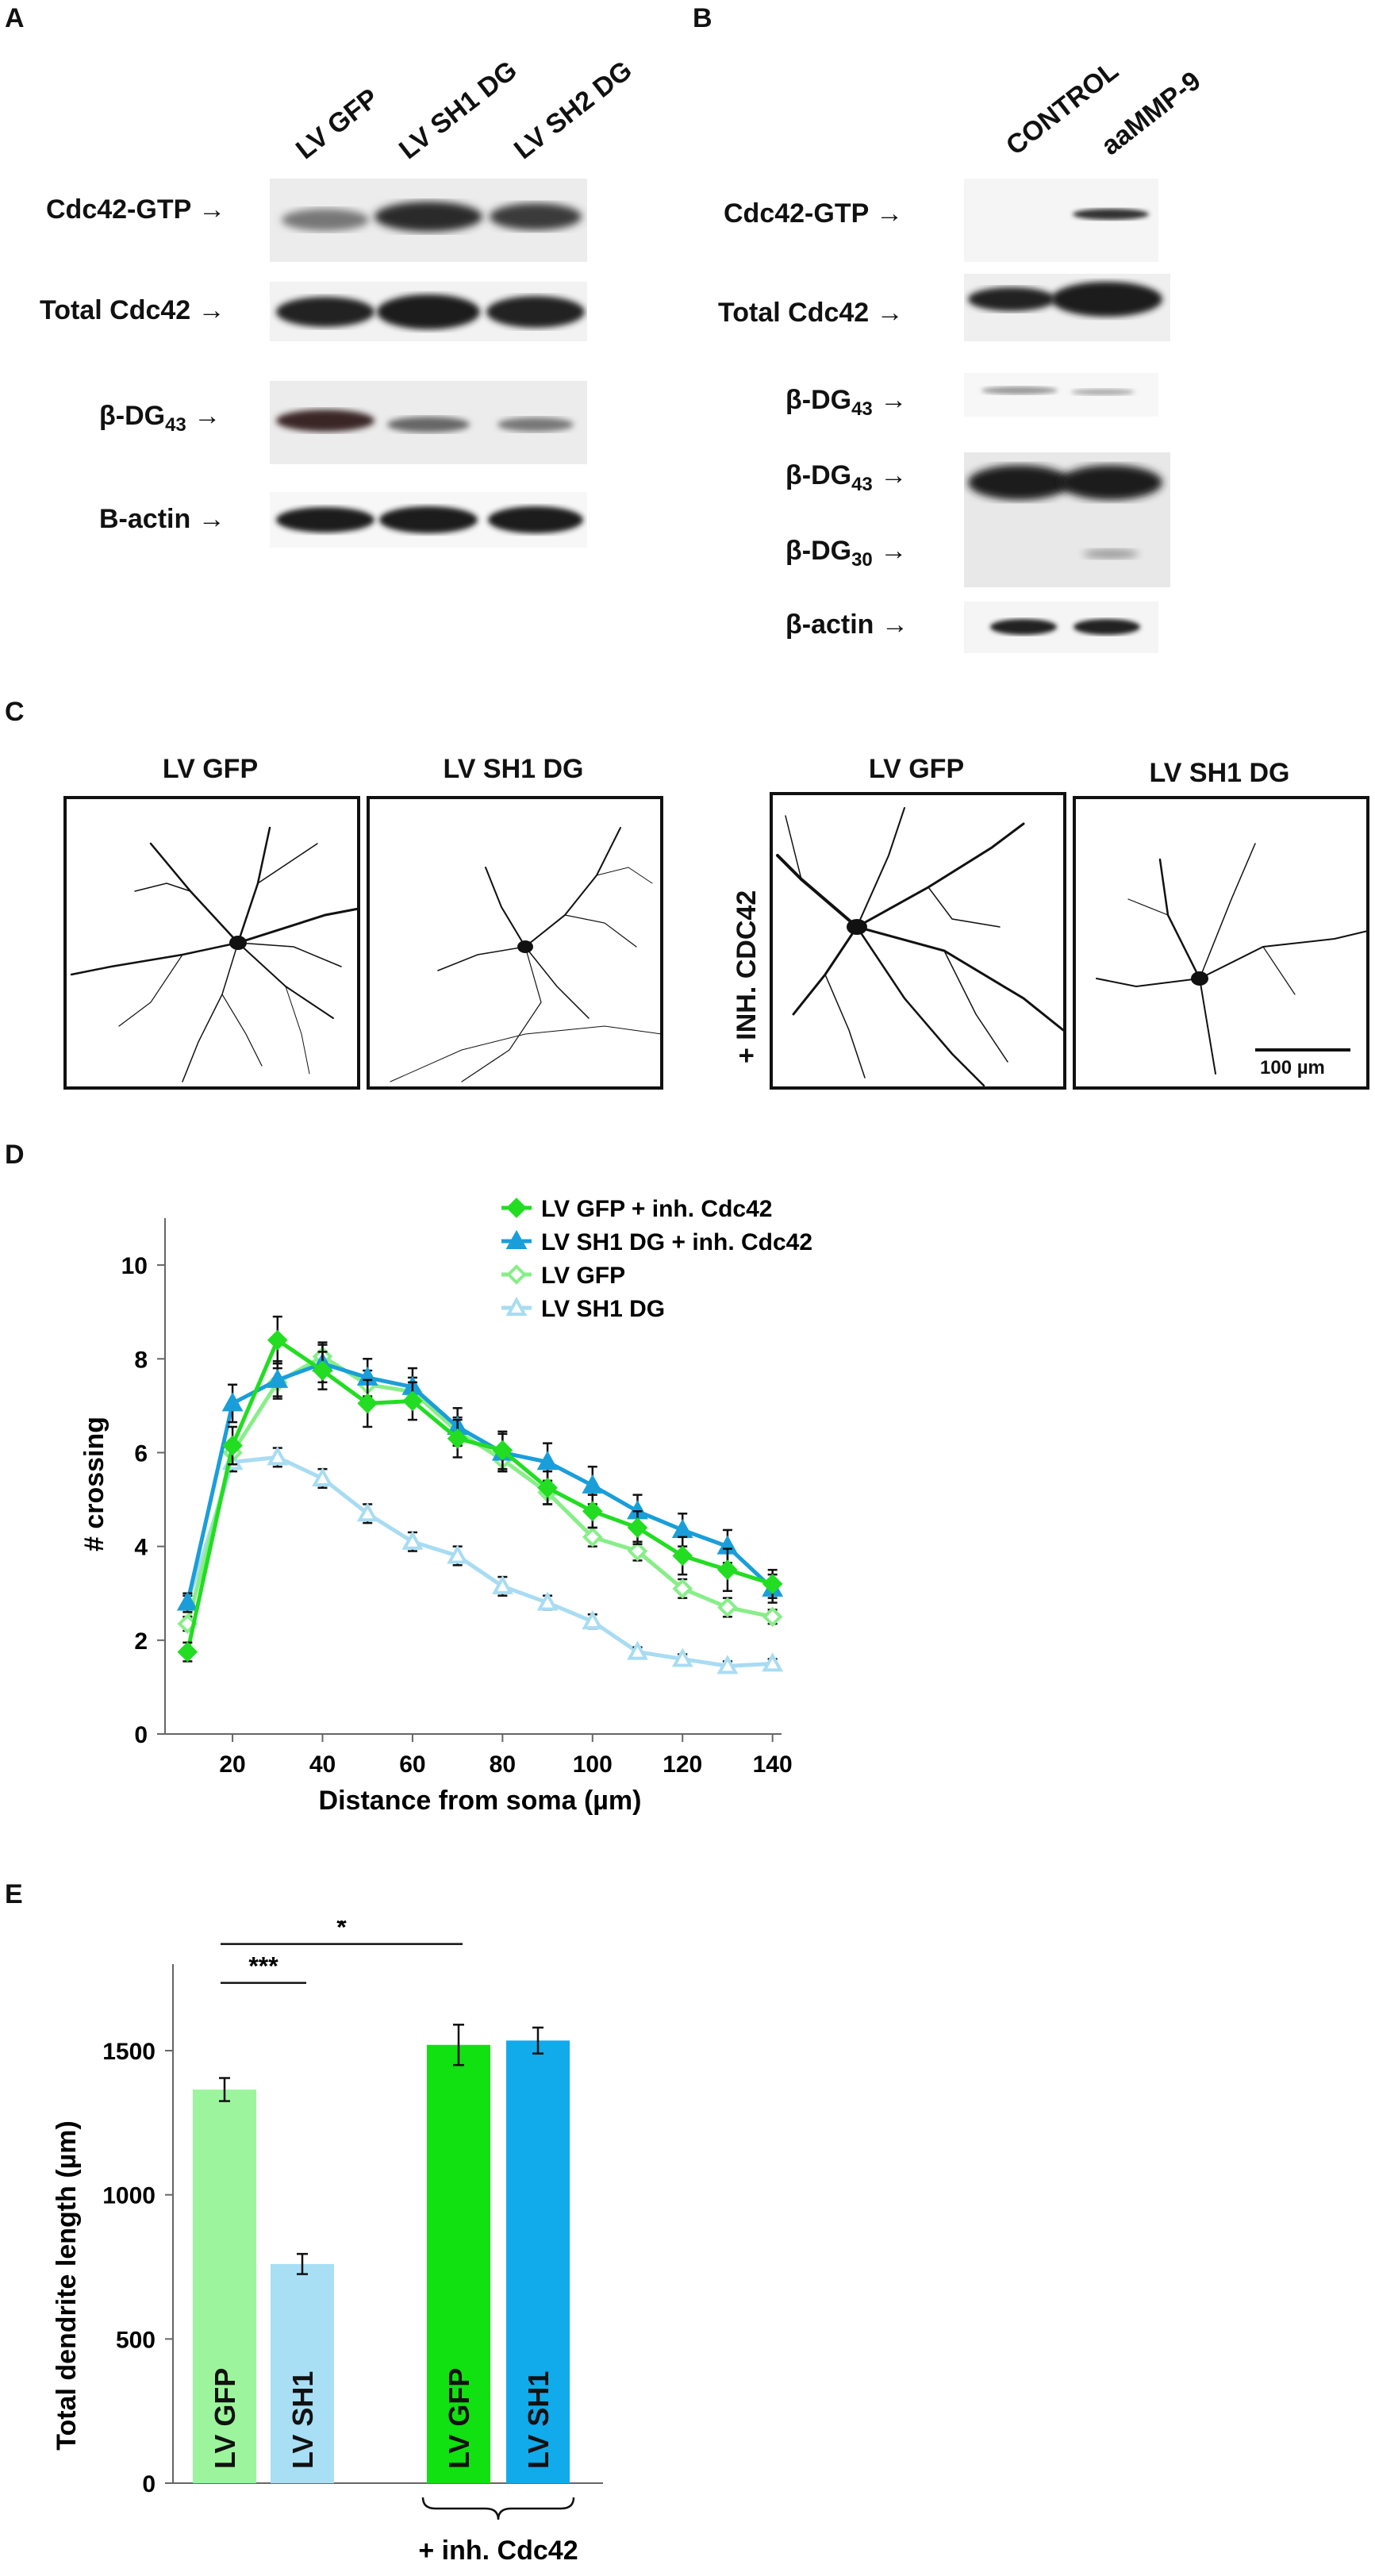  I want to click on neuron-image-lv-sh1-dg, so click(515, 943).